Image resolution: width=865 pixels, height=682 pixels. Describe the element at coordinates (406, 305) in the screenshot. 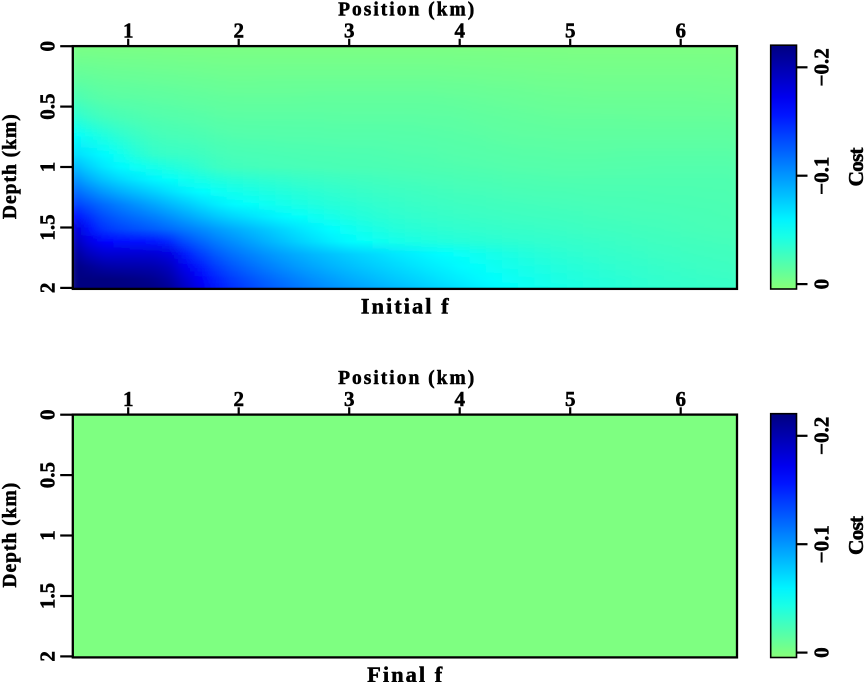

I see `svg-text: Initial f` at that location.